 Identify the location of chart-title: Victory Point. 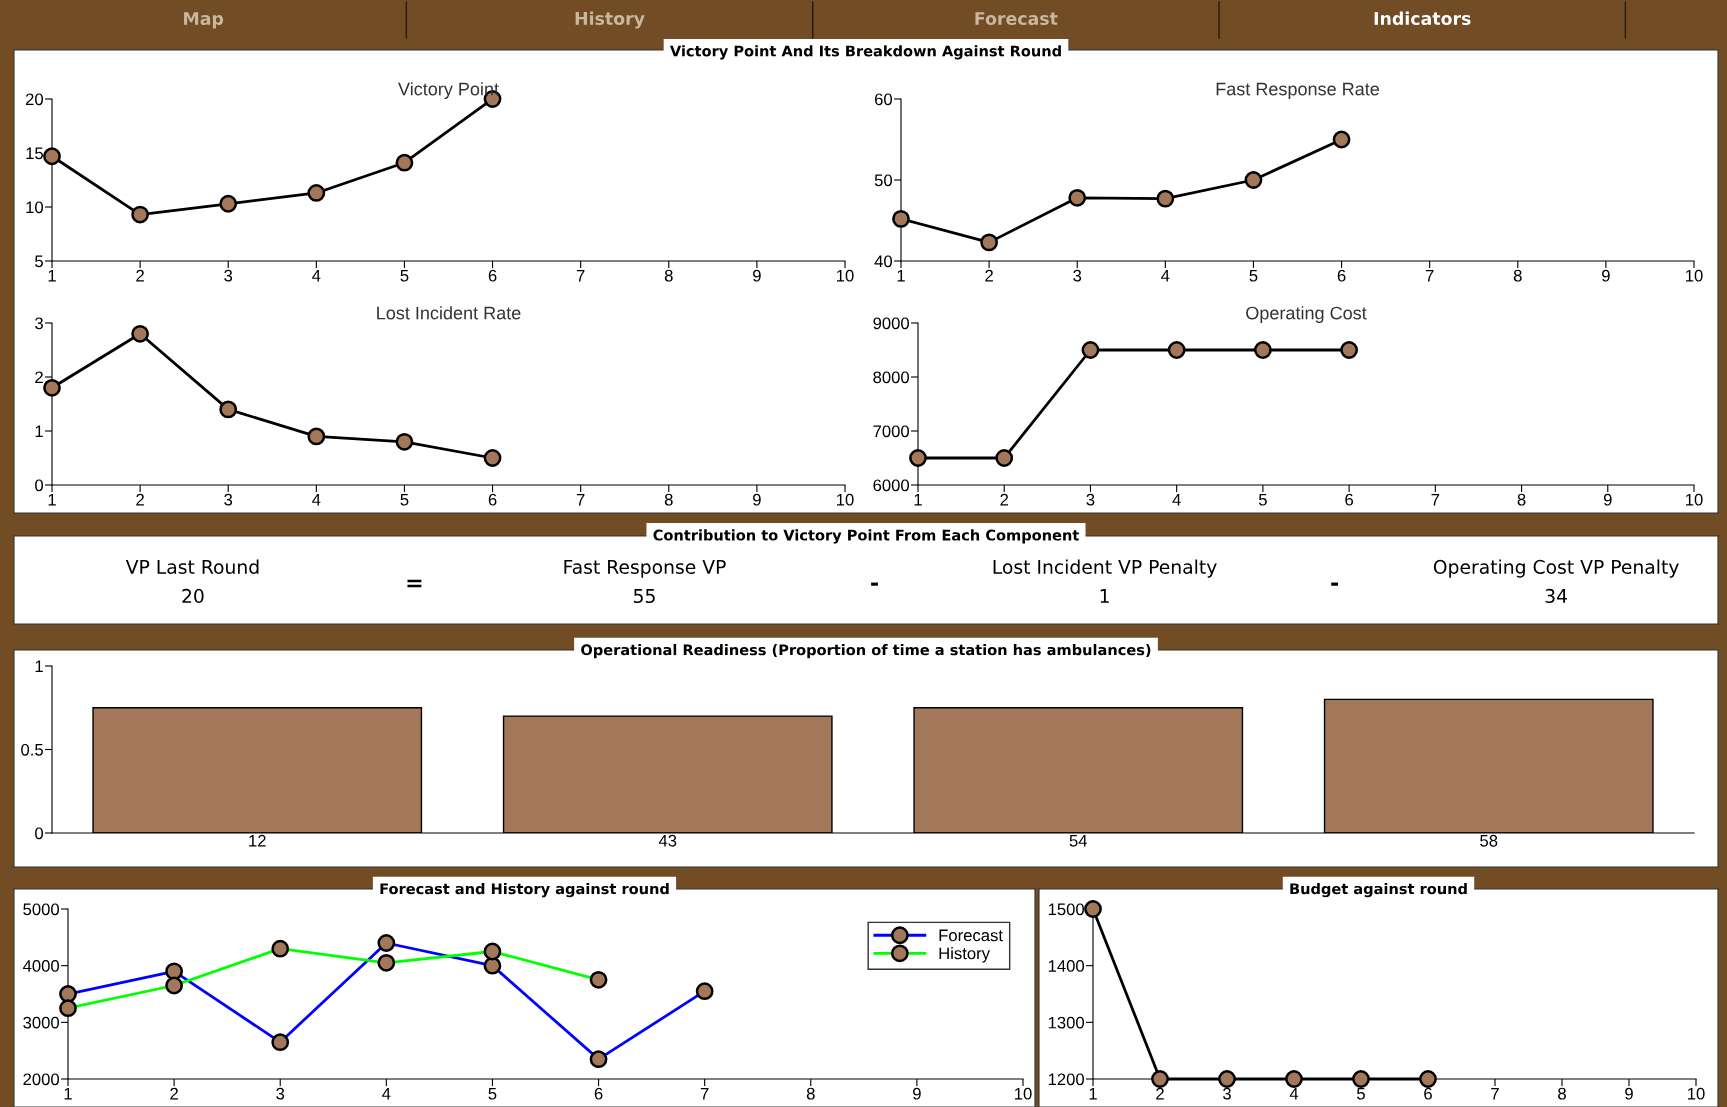
(448, 90).